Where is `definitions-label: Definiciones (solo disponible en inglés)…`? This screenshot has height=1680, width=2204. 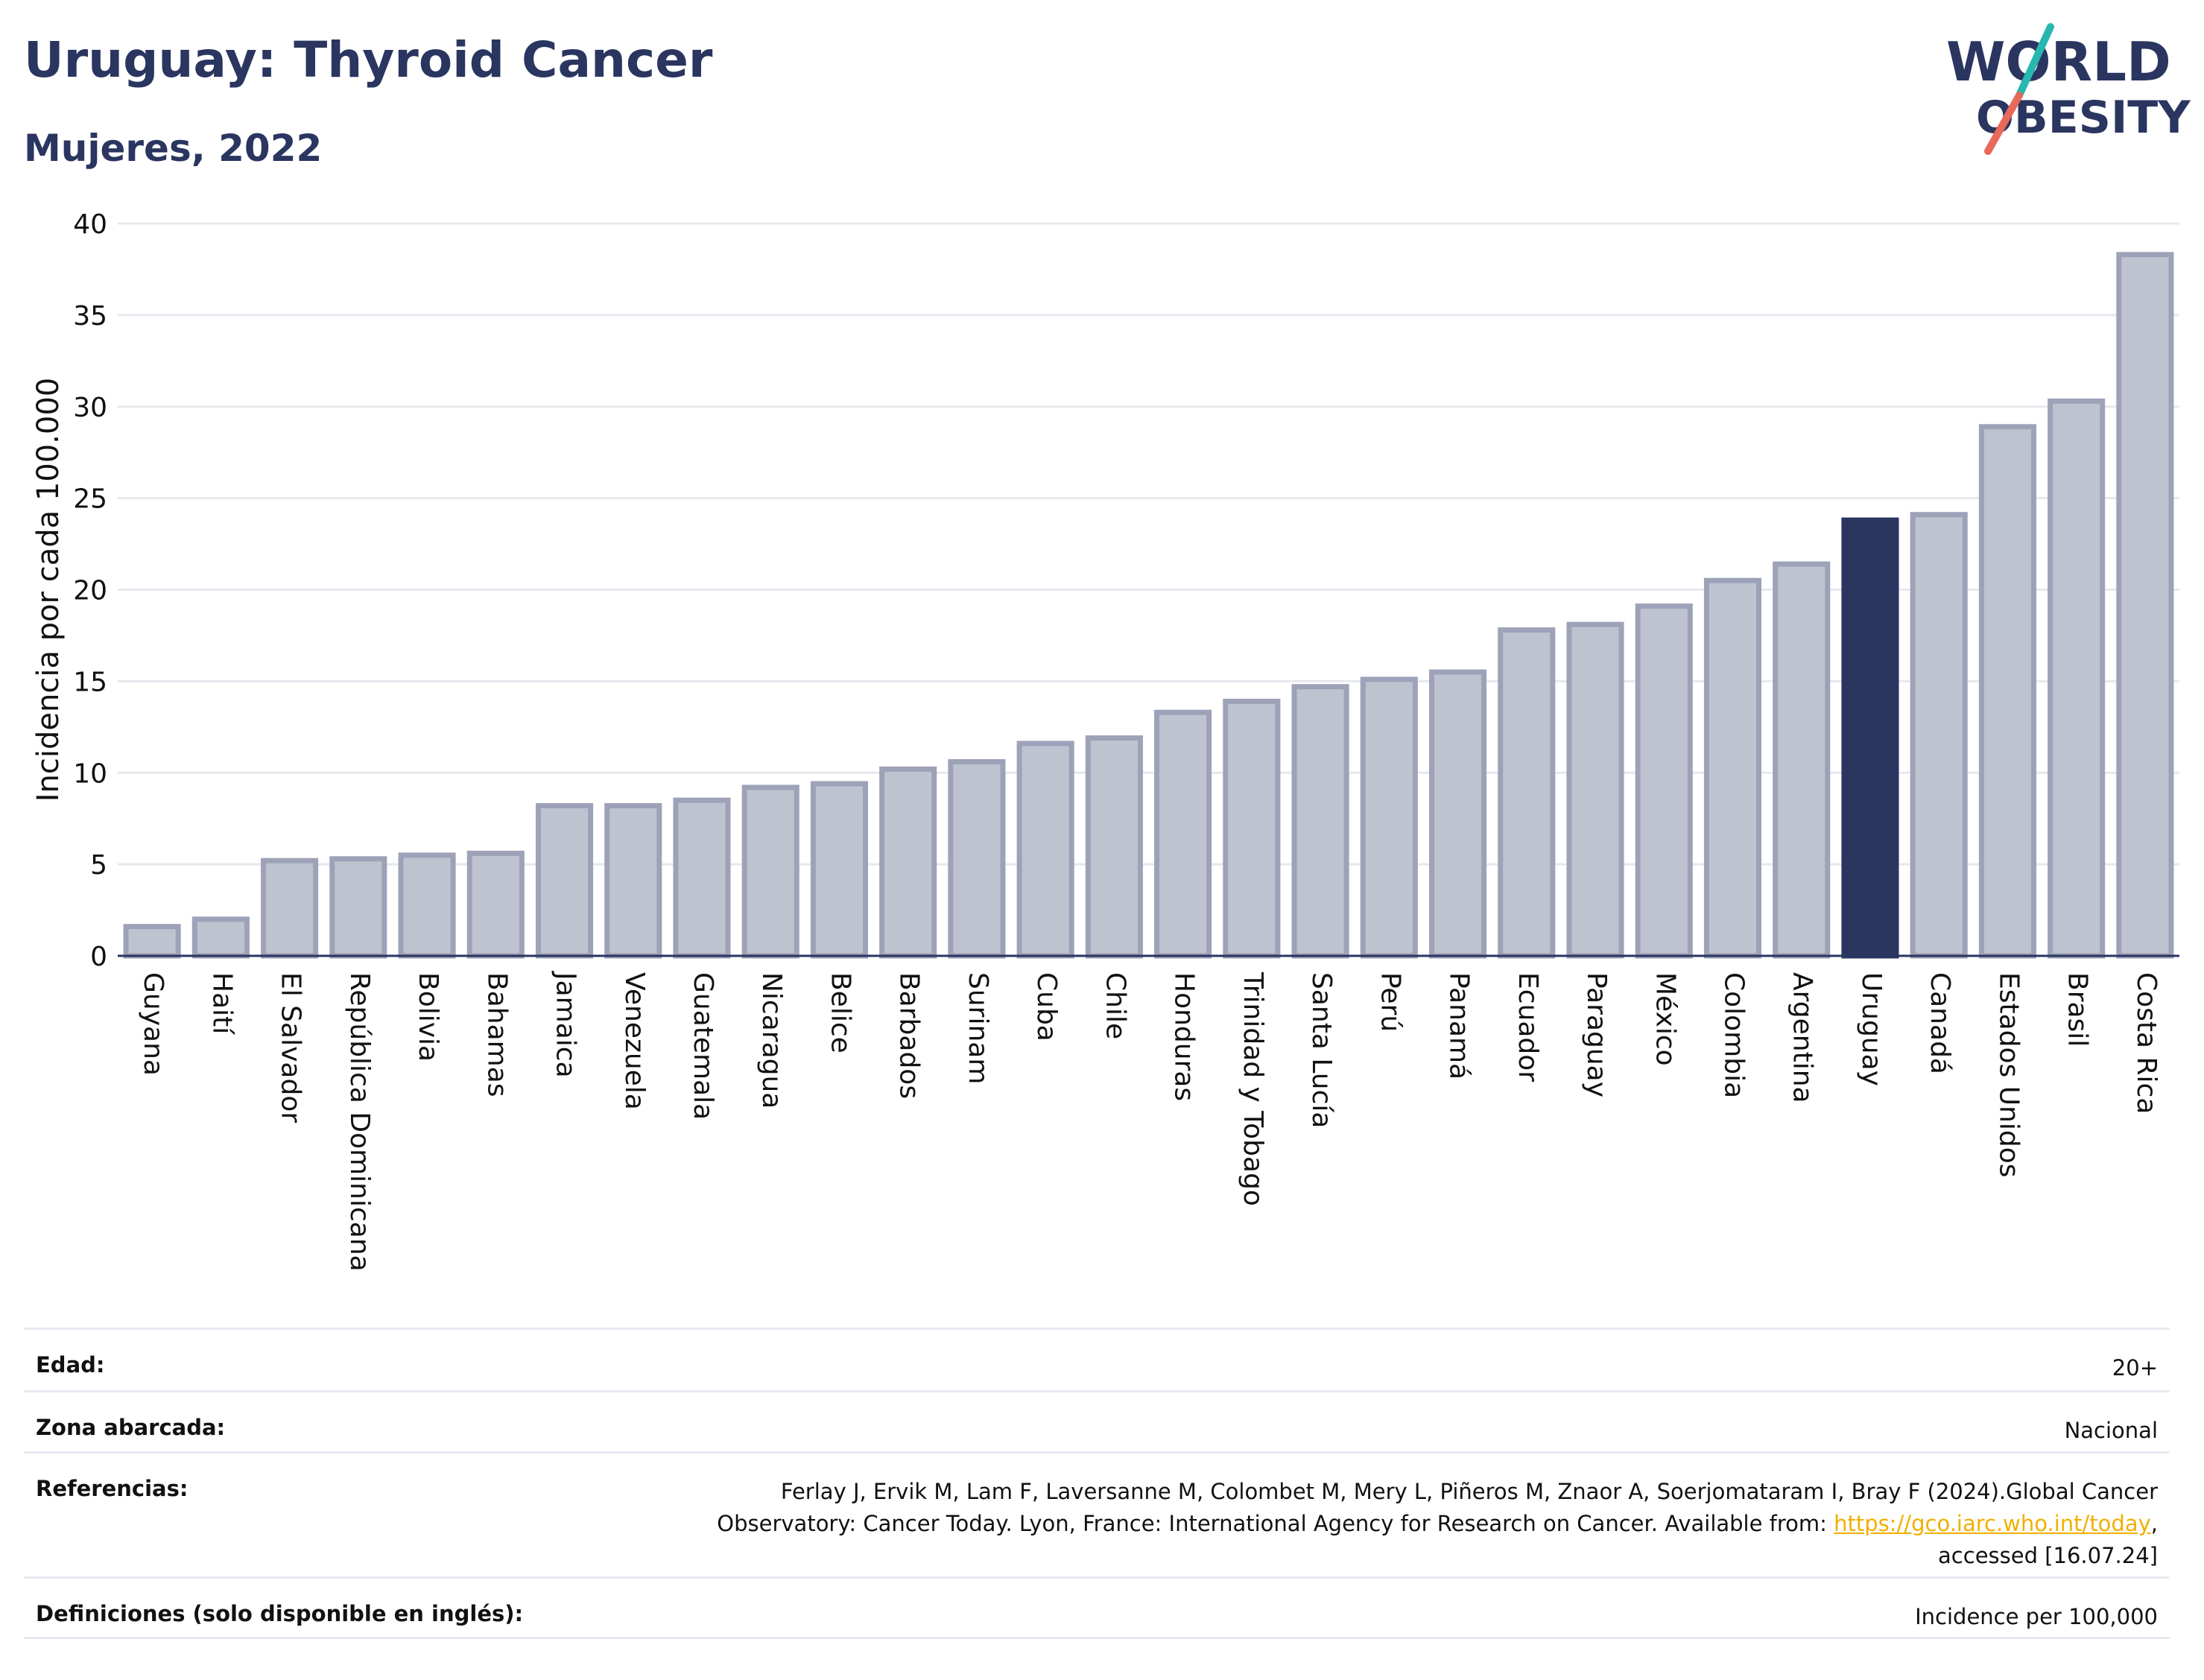 definitions-label: Definiciones (solo disponible en inglés)… is located at coordinates (280, 1613).